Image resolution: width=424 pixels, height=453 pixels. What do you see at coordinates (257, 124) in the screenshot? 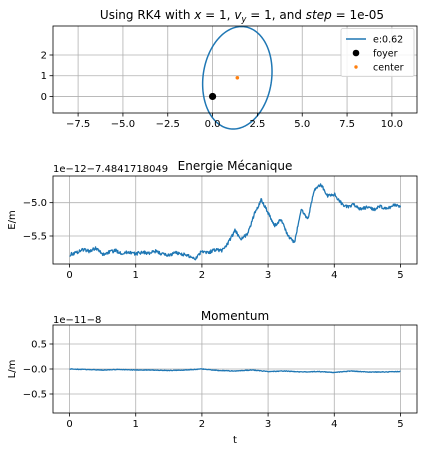
I see `x-tick-label: 2.5` at bounding box center [257, 124].